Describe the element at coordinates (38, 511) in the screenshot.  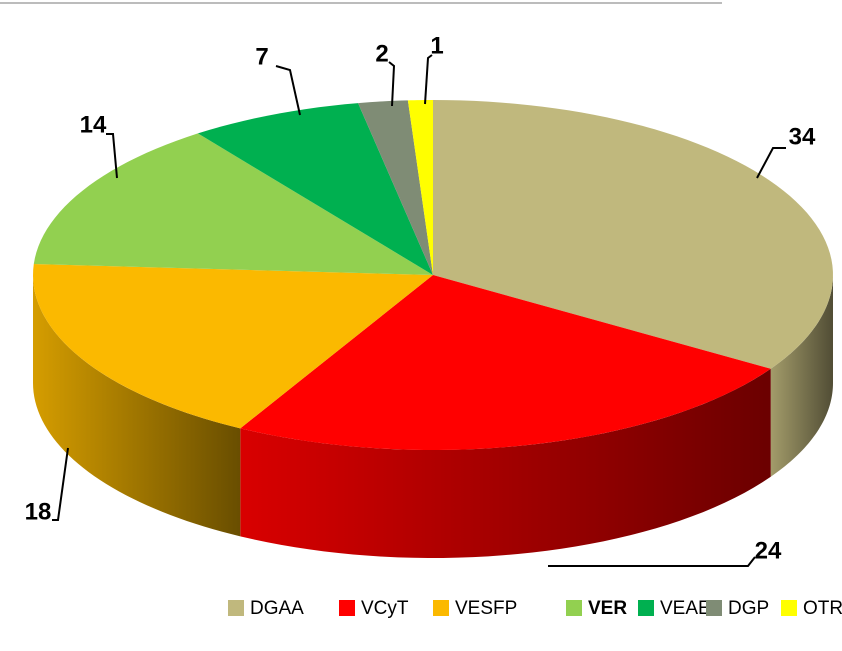
I see `data-label: 18` at that location.